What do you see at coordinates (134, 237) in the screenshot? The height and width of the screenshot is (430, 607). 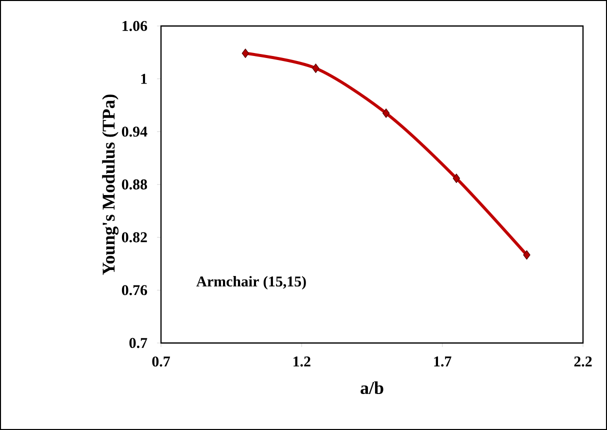 I see `y-tick-label: 0.82` at bounding box center [134, 237].